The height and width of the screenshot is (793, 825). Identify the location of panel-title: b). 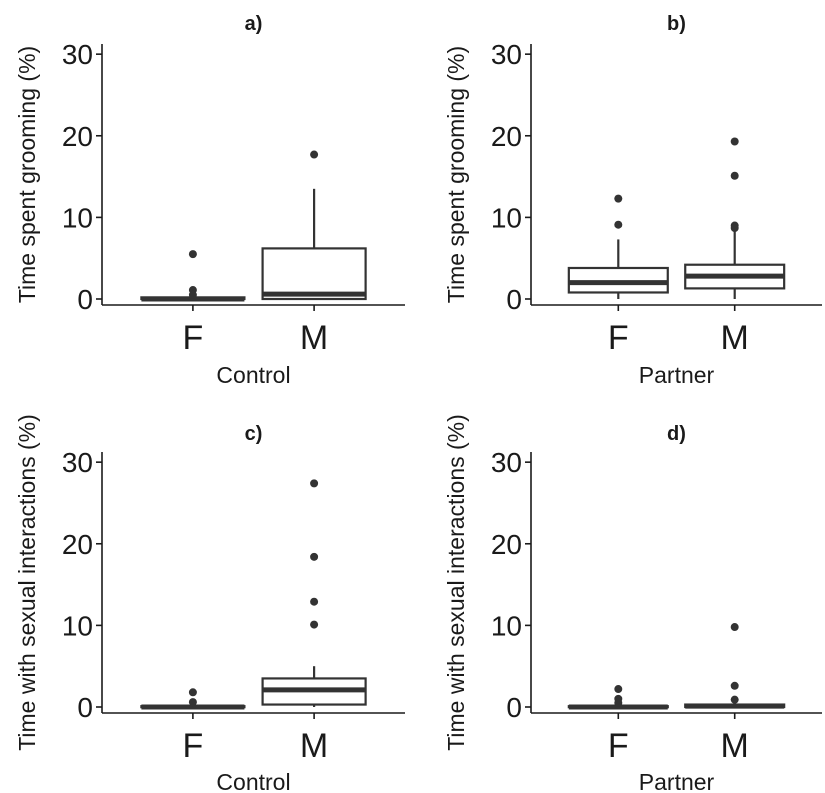
(676, 24).